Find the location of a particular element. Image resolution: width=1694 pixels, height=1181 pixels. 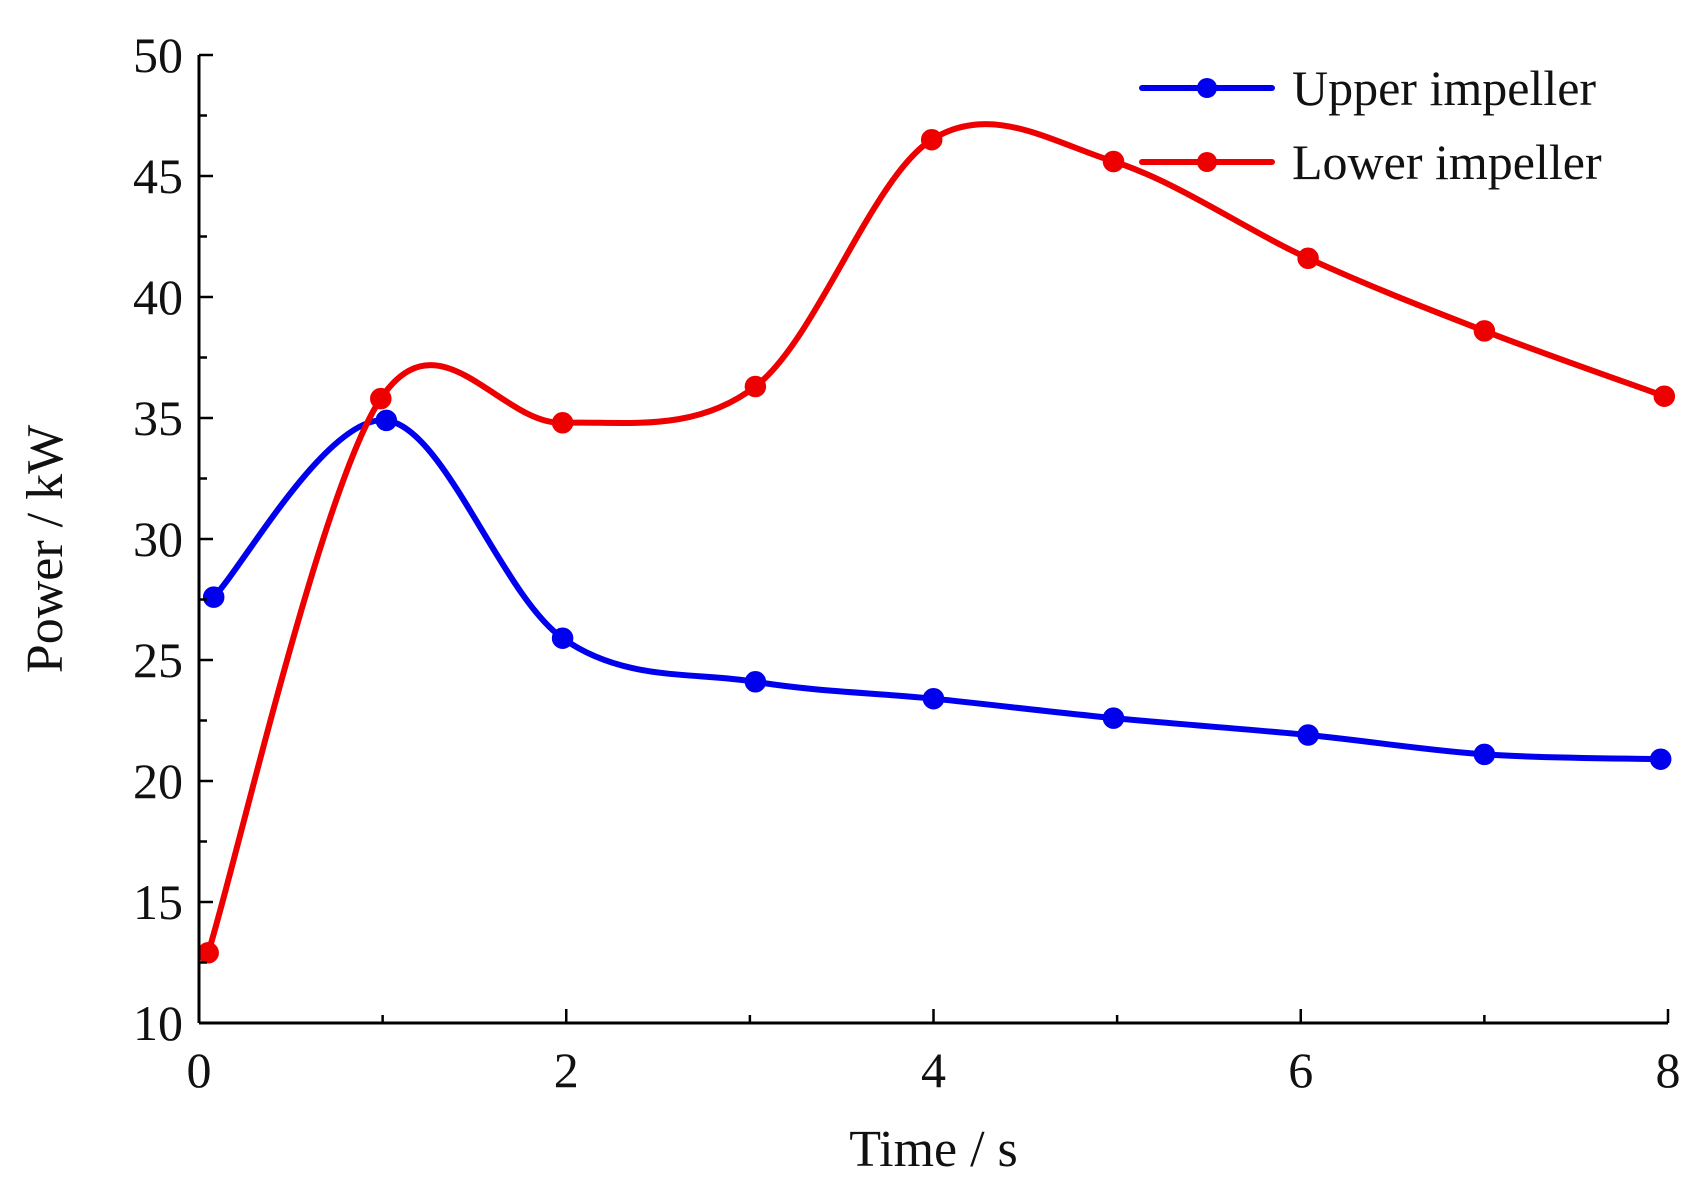

x-tick-label: 6 is located at coordinates (1300, 1070).